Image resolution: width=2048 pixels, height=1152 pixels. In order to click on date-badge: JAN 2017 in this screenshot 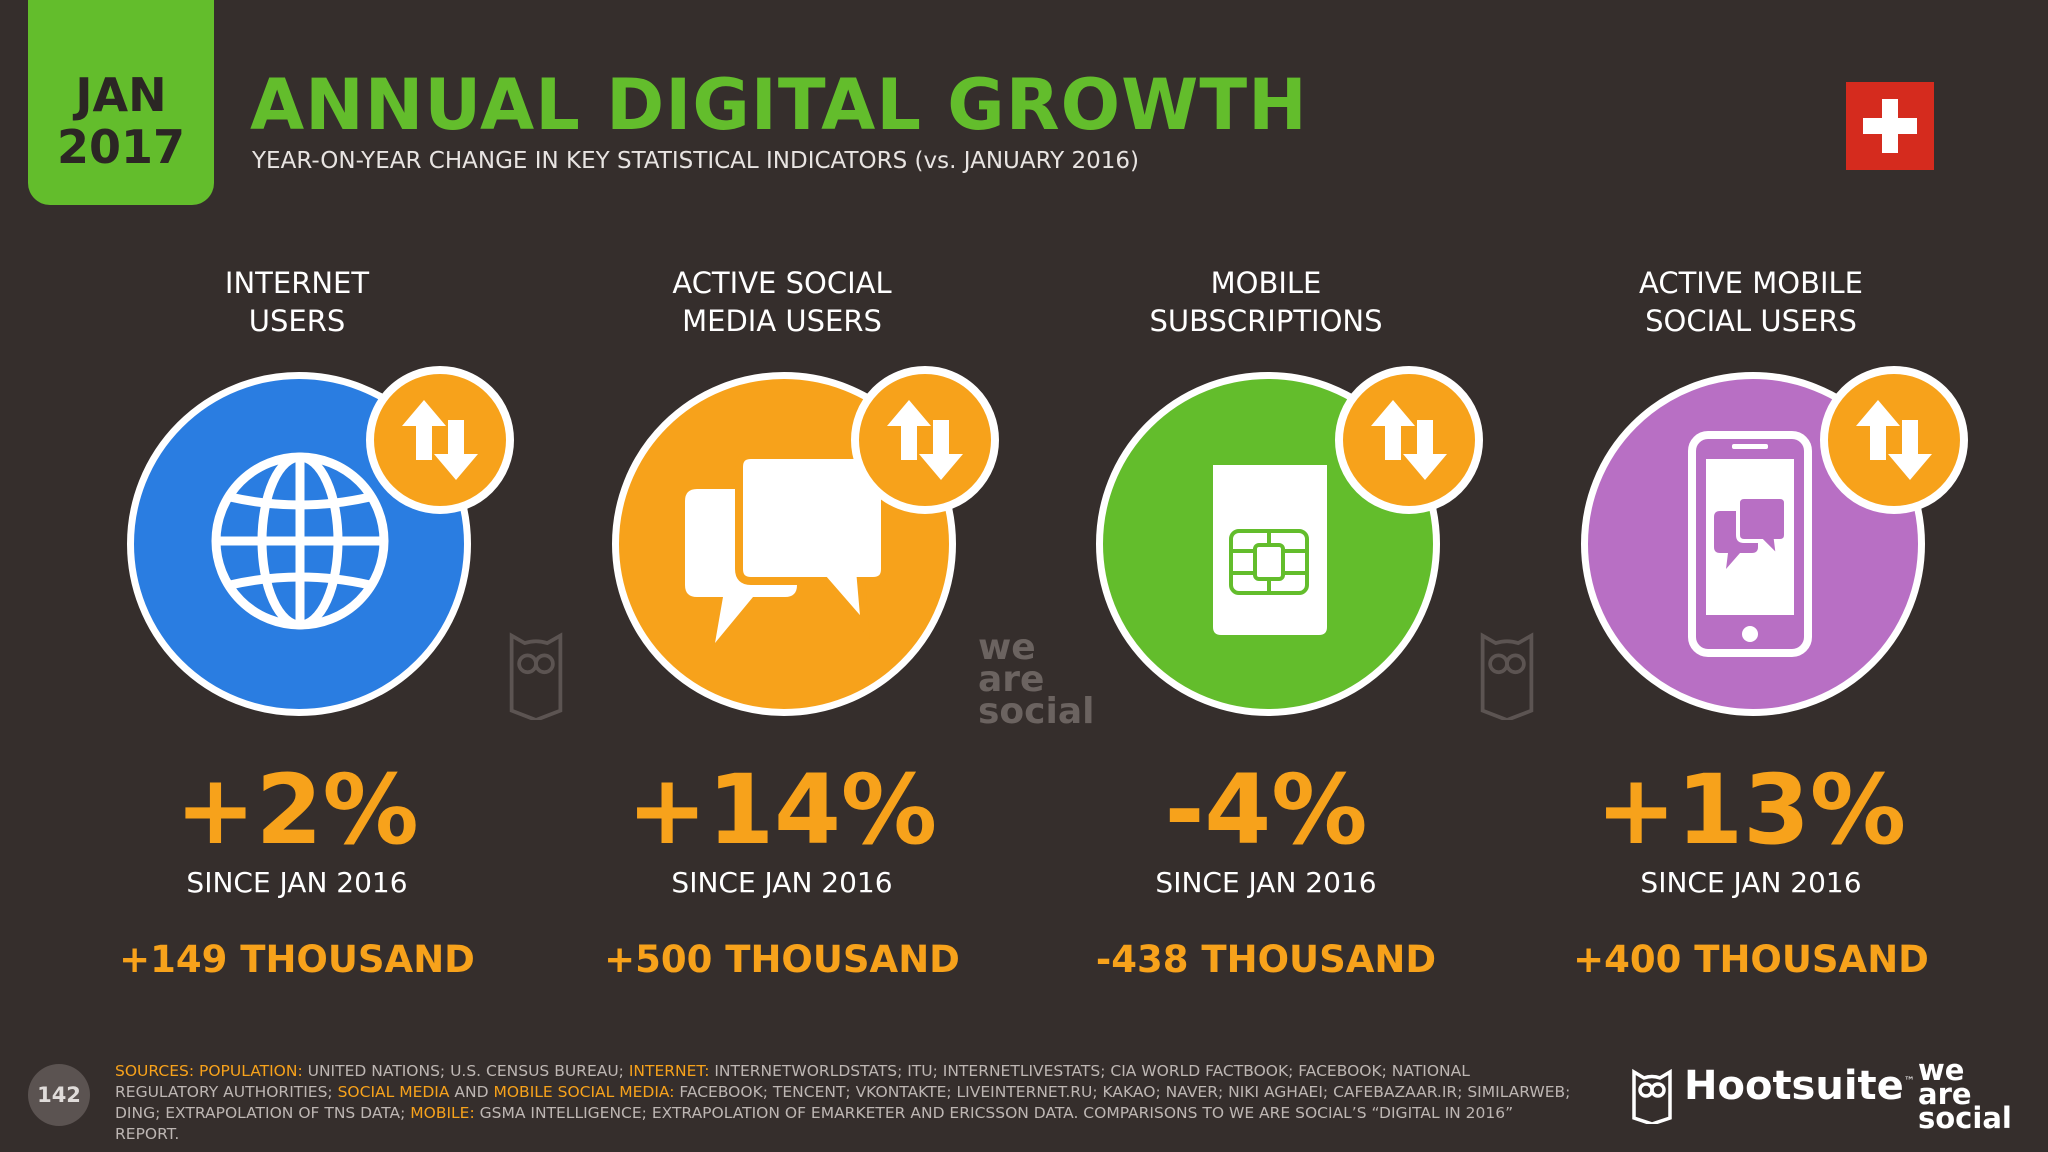, I will do `click(121, 102)`.